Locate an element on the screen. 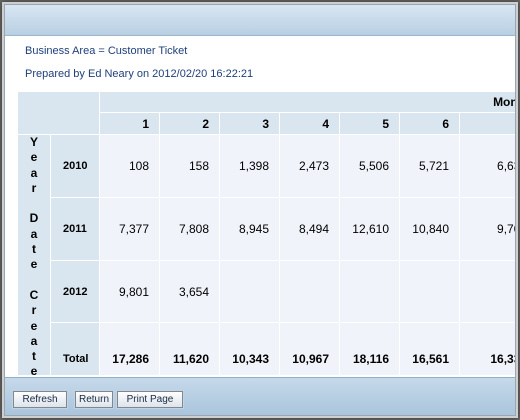  data-cell: 1,398 is located at coordinates (249, 166).